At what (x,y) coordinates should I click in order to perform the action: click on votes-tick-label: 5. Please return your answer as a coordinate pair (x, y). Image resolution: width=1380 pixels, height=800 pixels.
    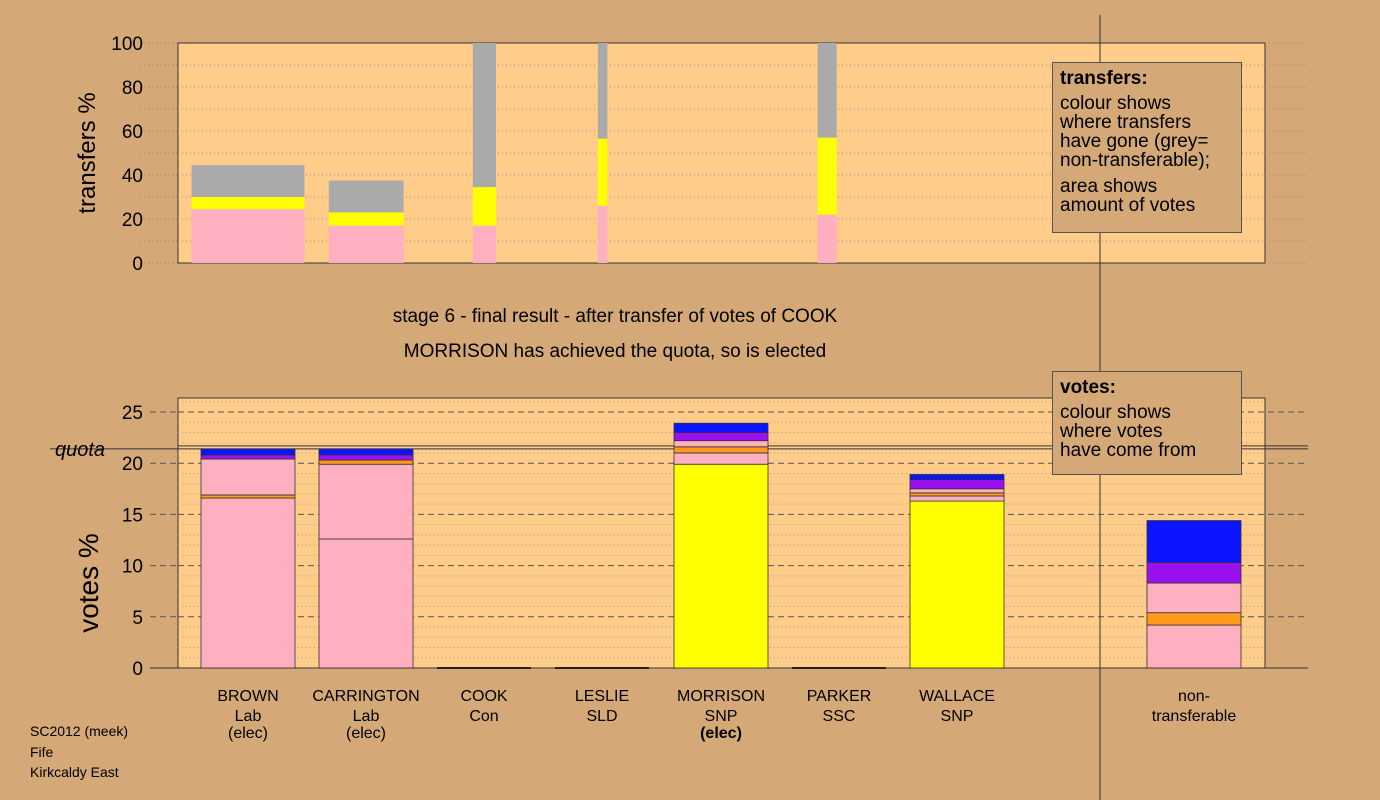
    Looking at the image, I should click on (137, 618).